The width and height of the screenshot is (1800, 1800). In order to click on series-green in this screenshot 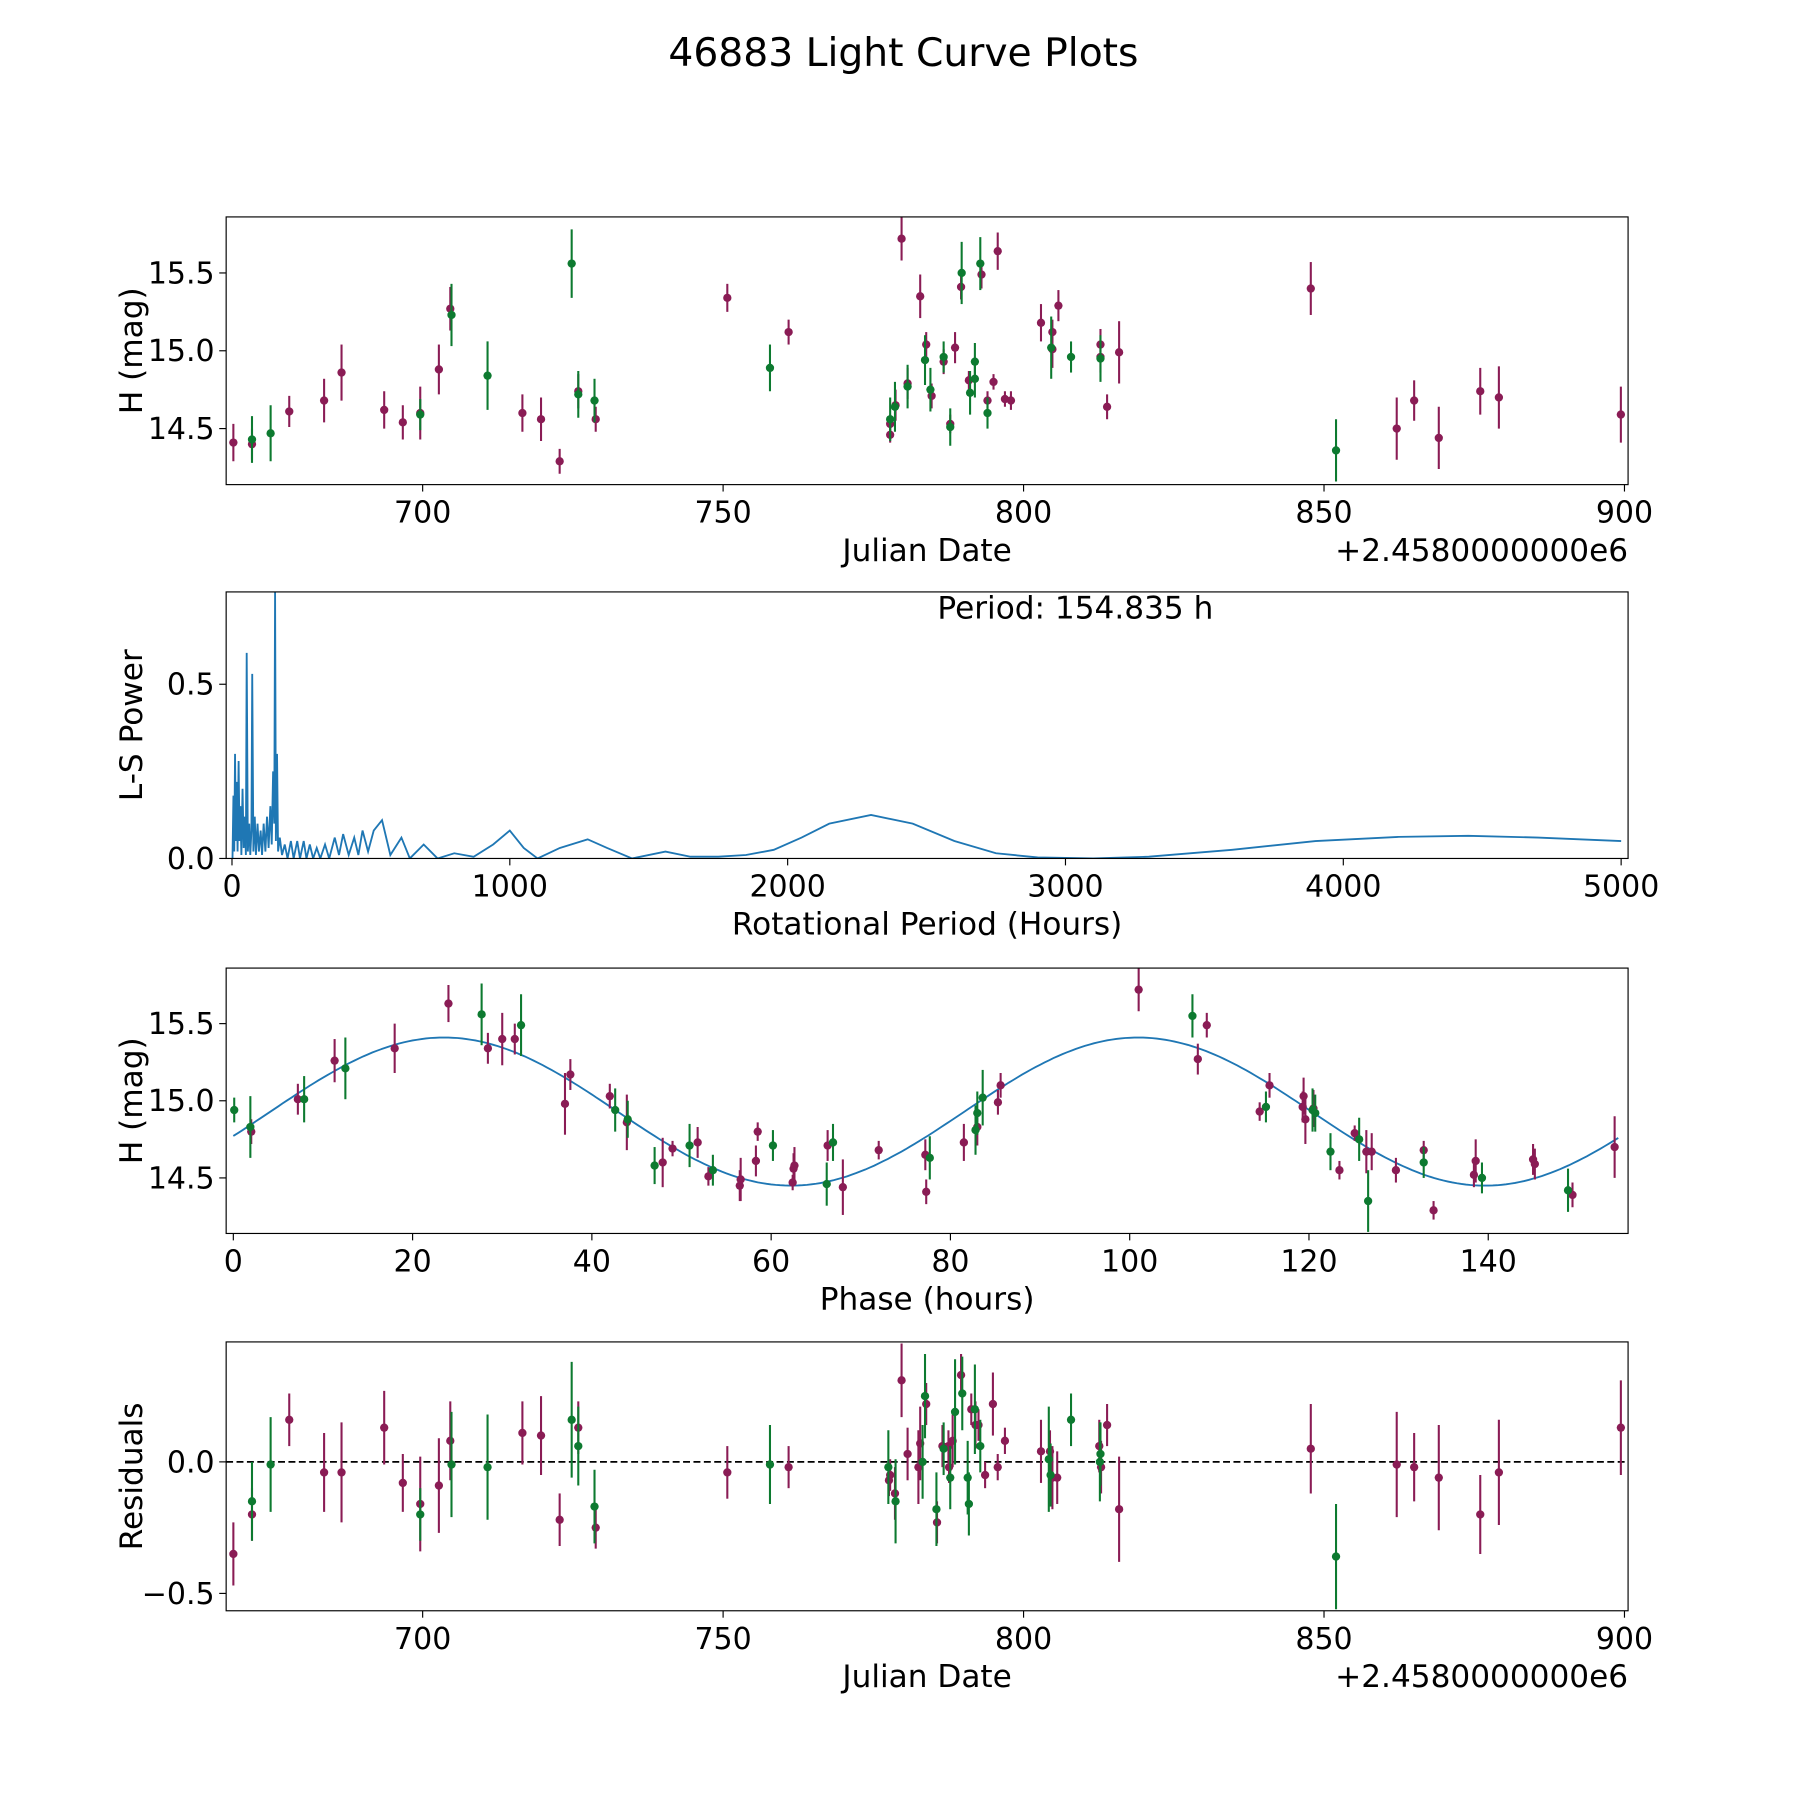, I will do `click(794, 355)`.